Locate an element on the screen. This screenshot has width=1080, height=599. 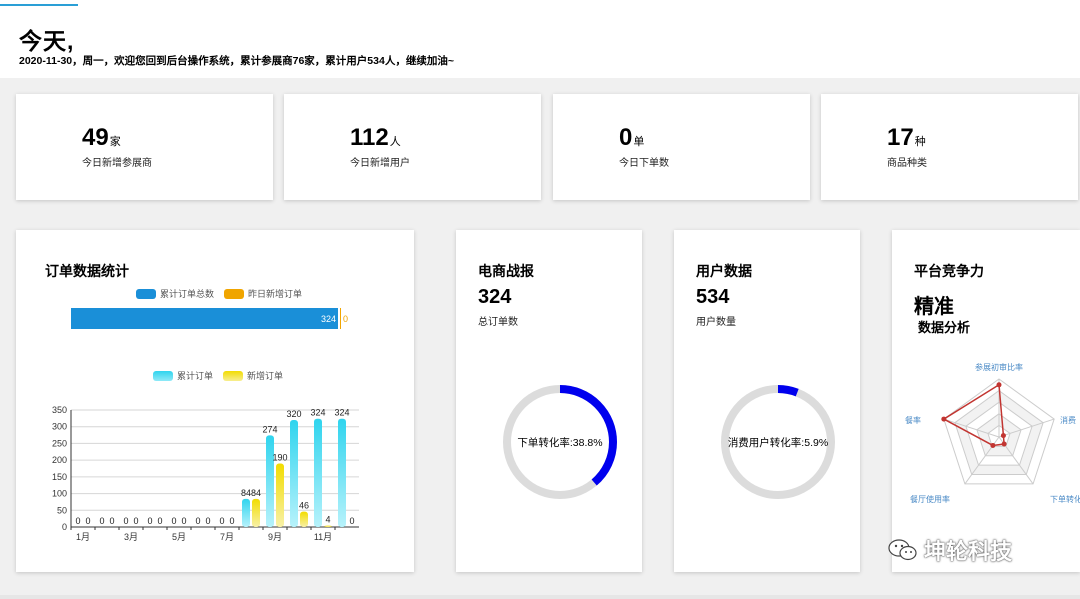
stat-label: 今日新增用户 is located at coordinates (380, 163).